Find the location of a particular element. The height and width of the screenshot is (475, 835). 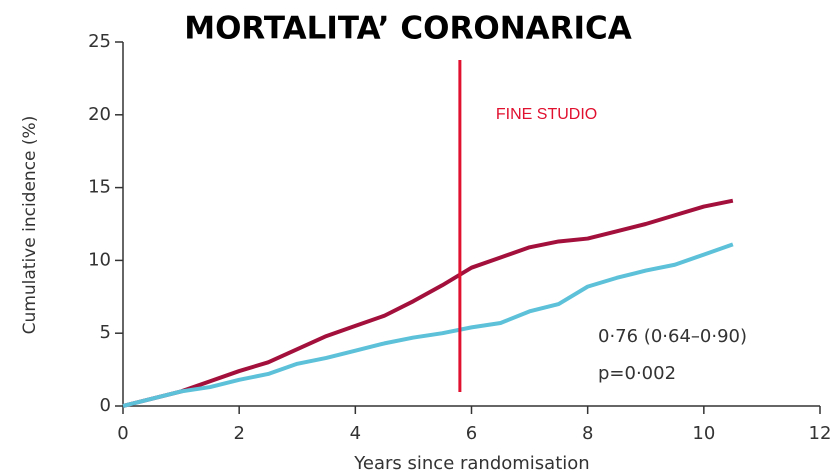

annotation: 0·76 (0·64–0·90) is located at coordinates (672, 336).